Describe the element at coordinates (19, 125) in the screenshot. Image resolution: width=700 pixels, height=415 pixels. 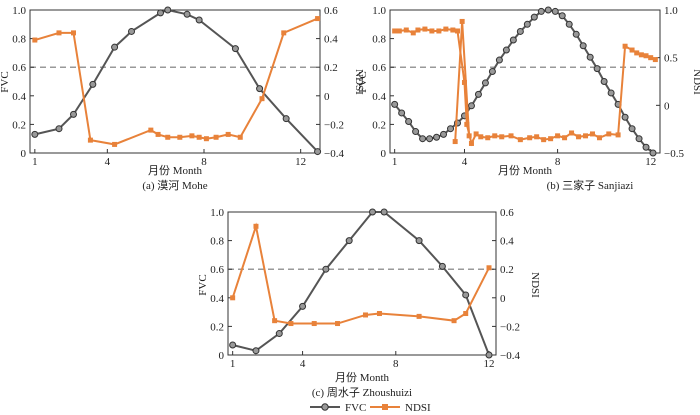
I see `panel-a-left-tick-label: 0.2` at that location.